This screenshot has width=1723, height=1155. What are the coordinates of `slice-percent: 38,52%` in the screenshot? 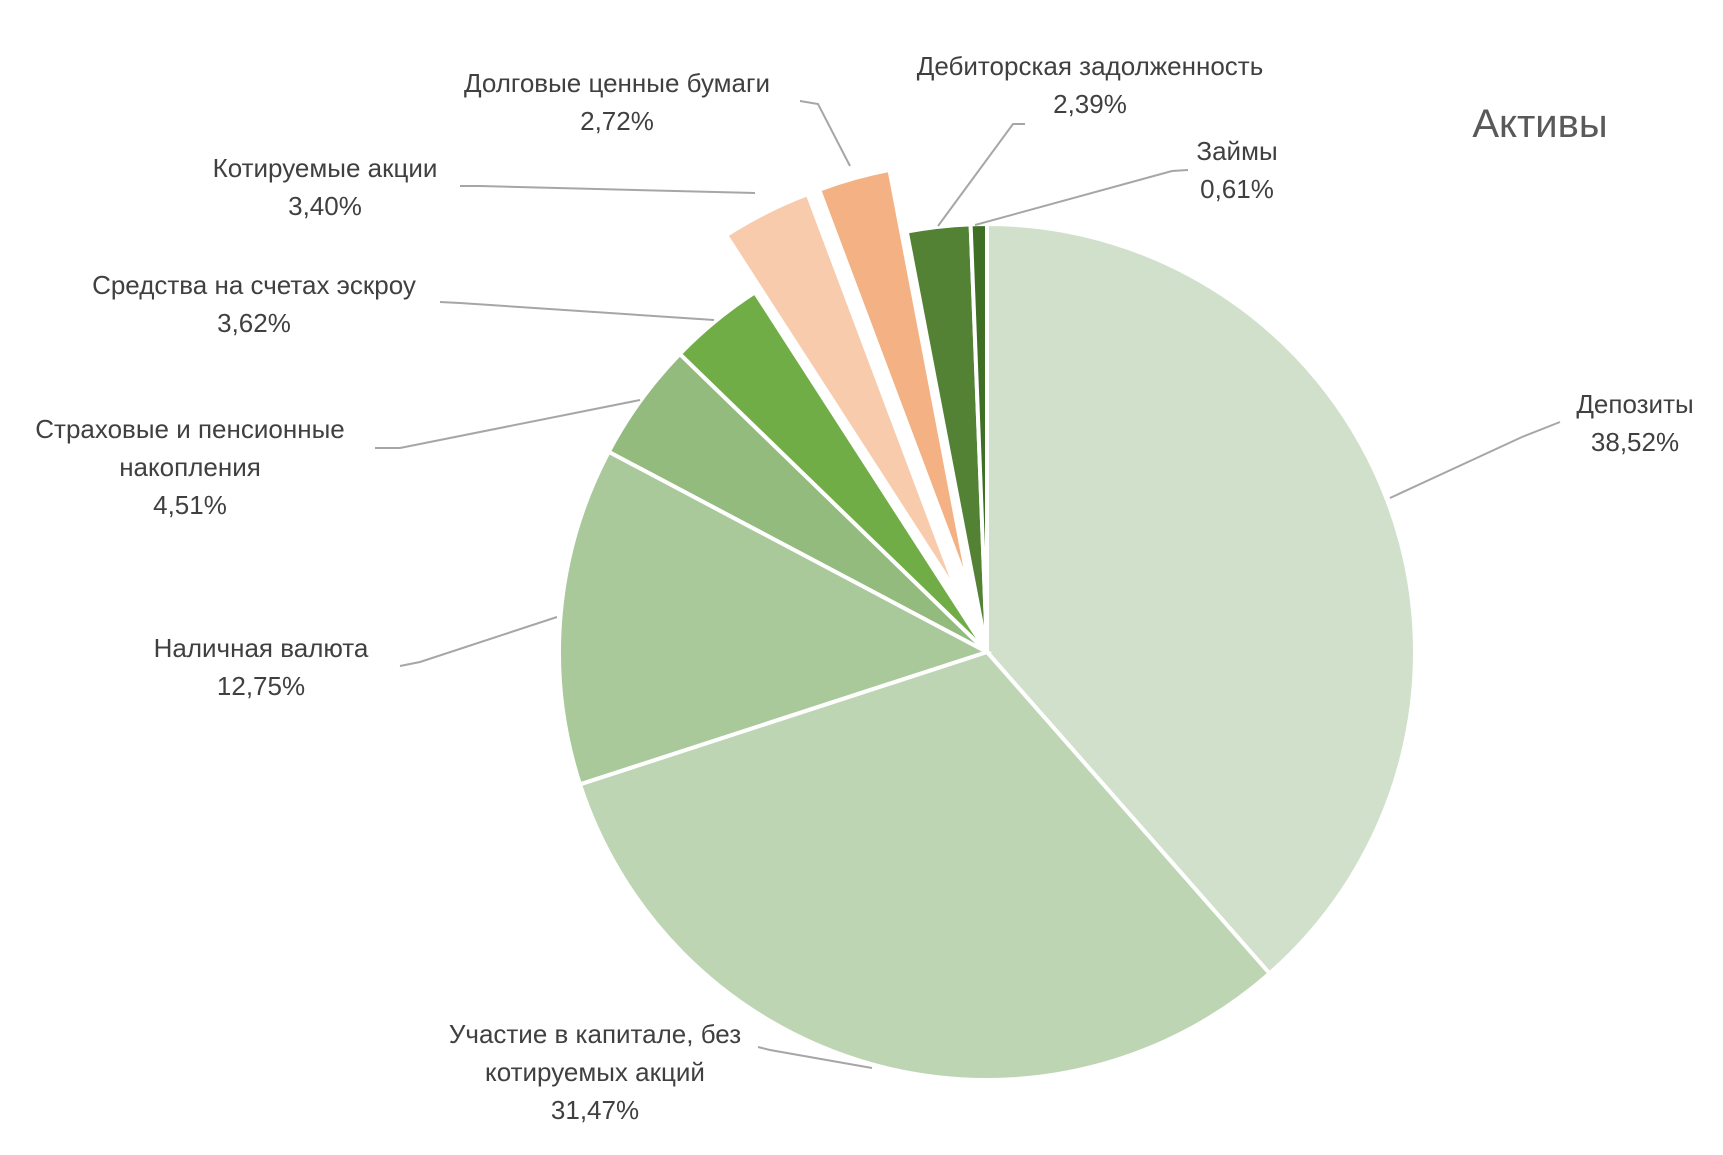 It's located at (1635, 442).